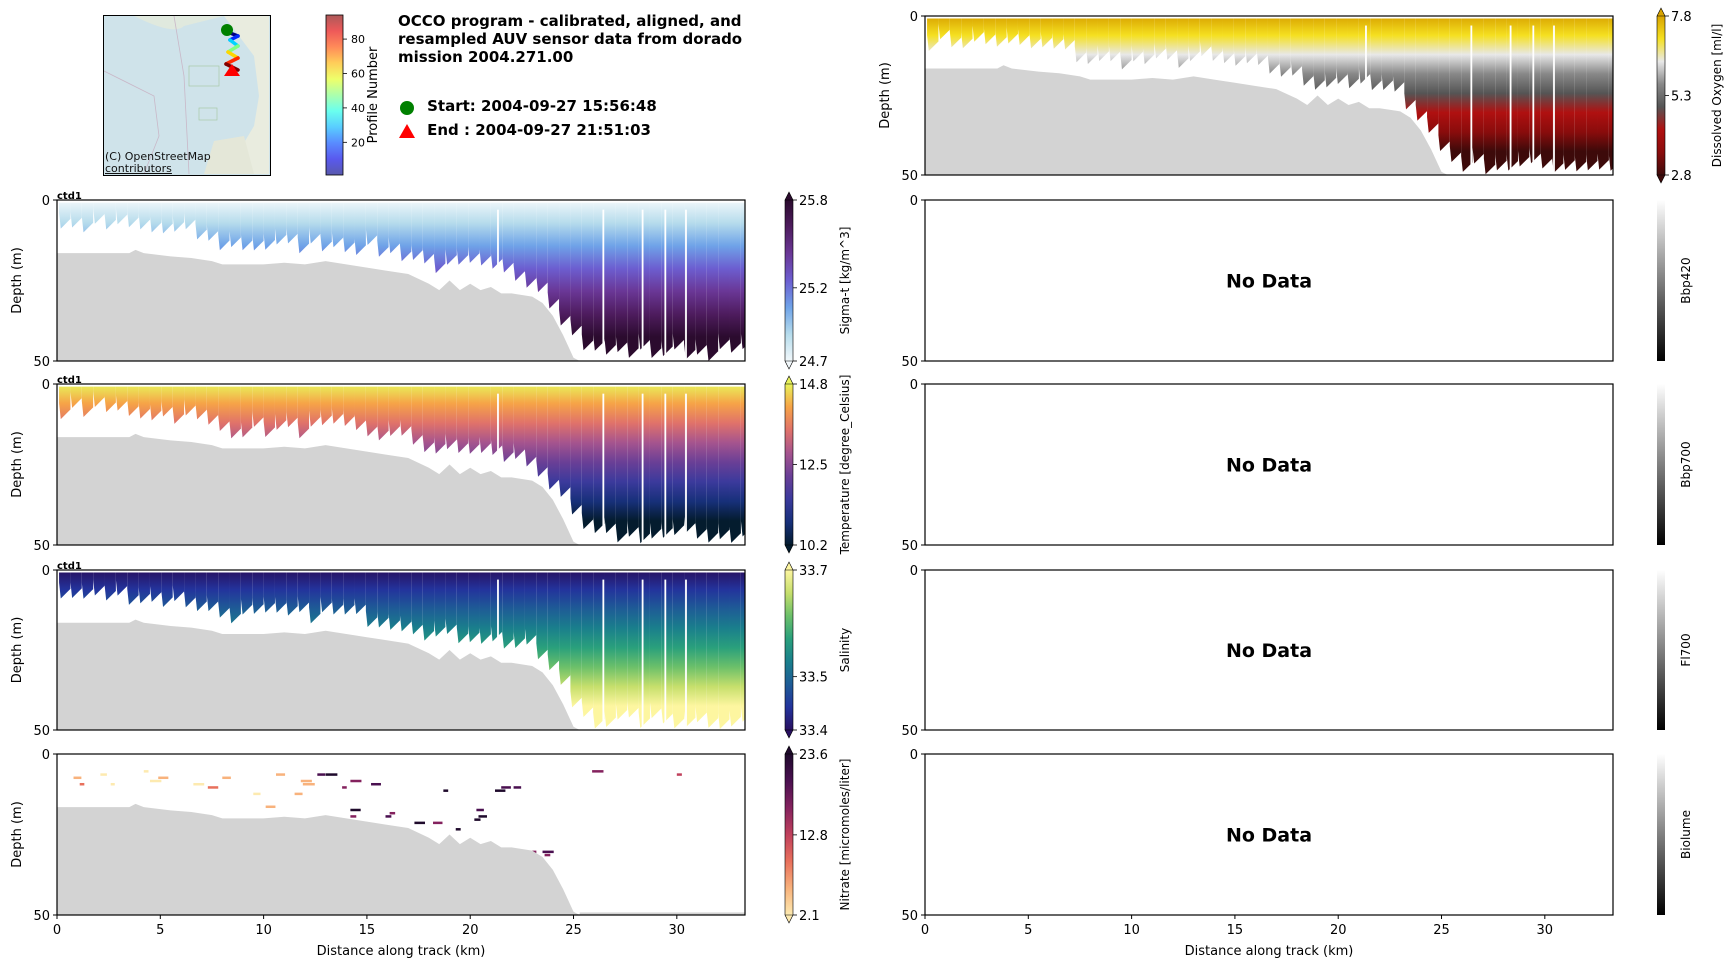 Image resolution: width=1724 pixels, height=968 pixels. I want to click on x-tick-label: 5, so click(1028, 930).